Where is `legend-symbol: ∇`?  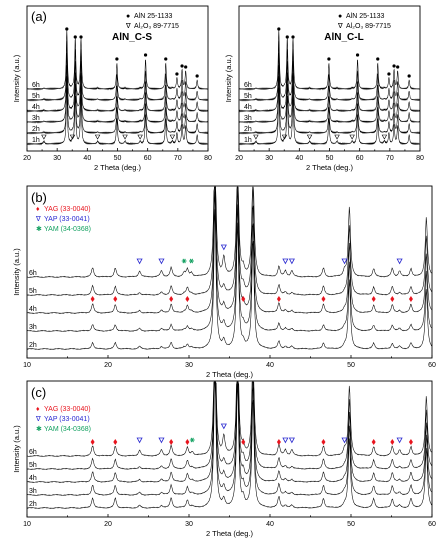 legend-symbol: ∇ is located at coordinates (340, 26).